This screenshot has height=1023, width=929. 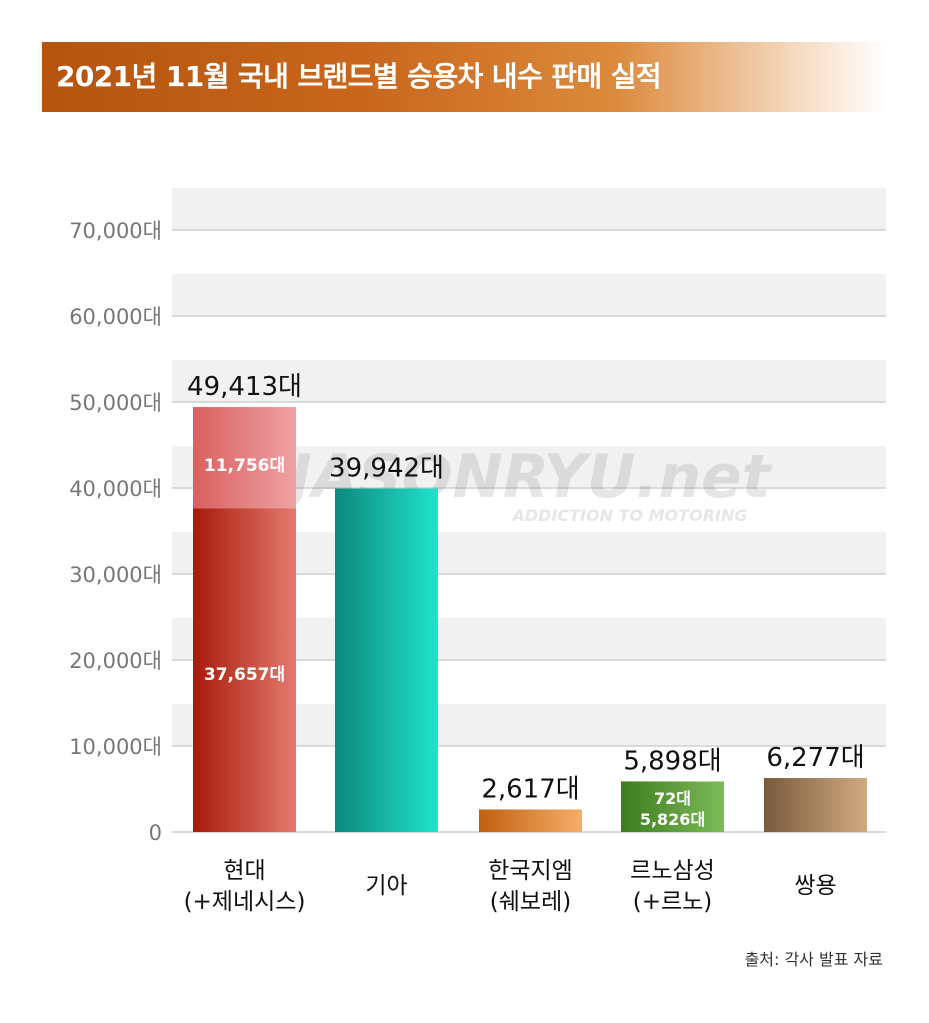 I want to click on y-tick-label: 0, so click(x=155, y=833).